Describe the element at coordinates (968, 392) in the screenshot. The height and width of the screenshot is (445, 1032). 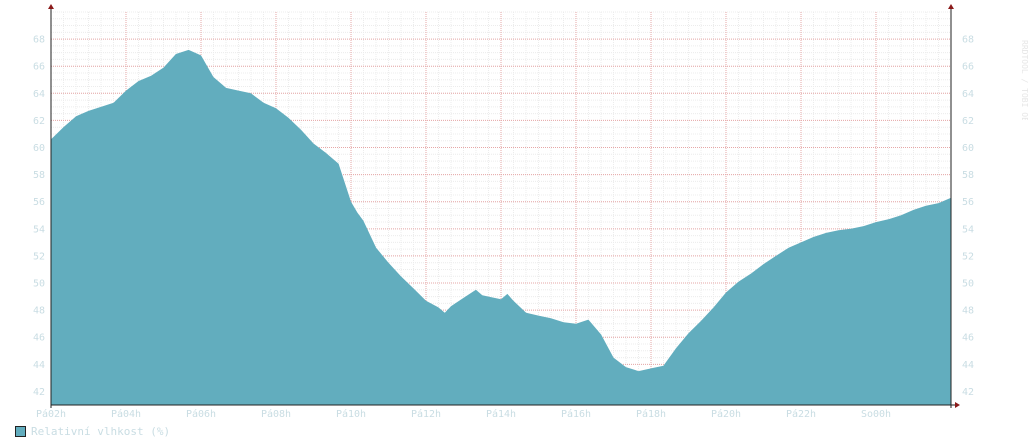
I see `y-tick-label-right: 42` at that location.